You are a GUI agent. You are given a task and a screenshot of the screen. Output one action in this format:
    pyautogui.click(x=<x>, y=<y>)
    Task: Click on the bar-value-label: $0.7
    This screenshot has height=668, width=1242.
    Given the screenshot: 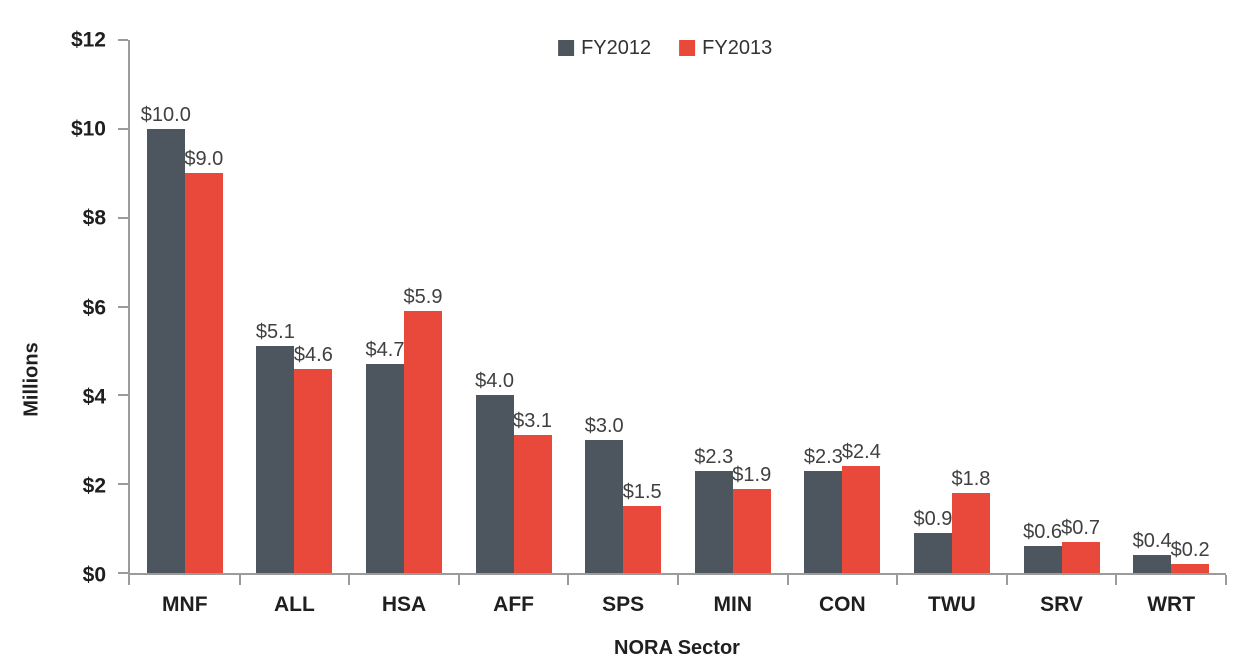 What is the action you would take?
    pyautogui.click(x=1081, y=527)
    